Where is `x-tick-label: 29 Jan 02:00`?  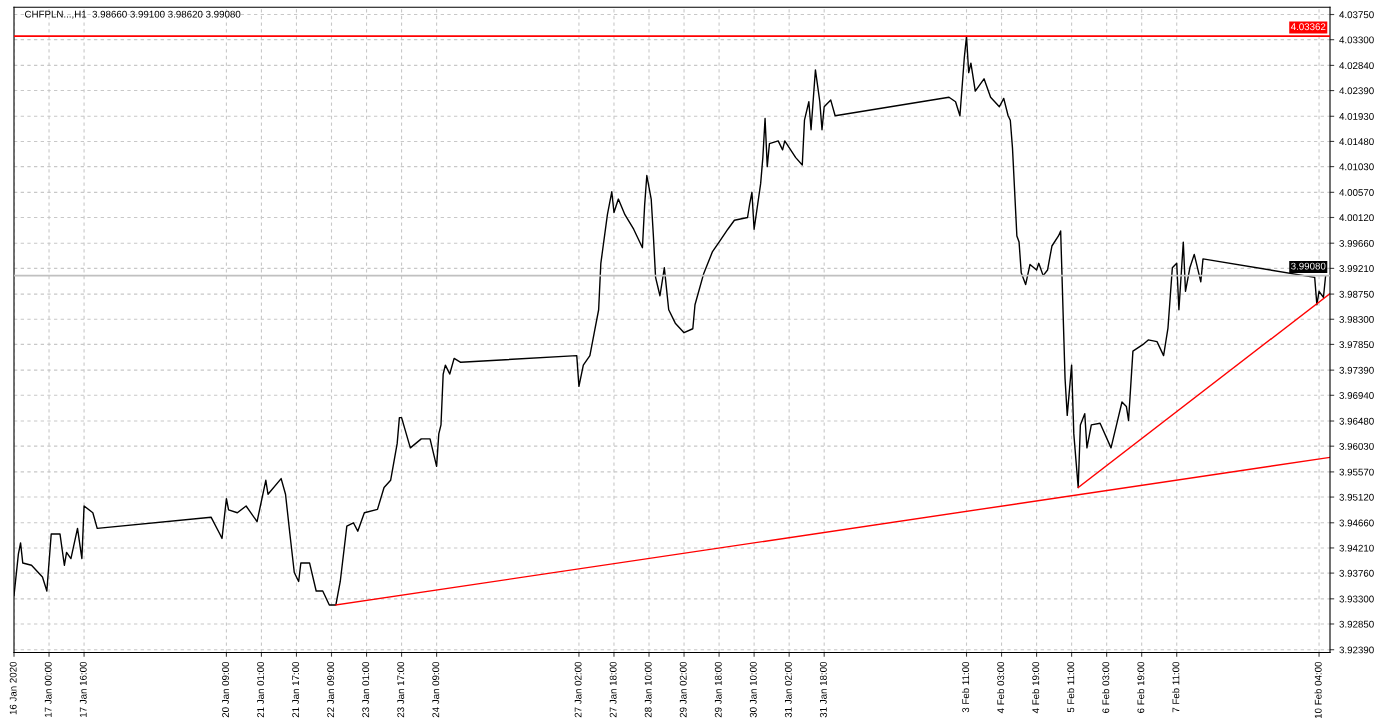 x-tick-label: 29 Jan 02:00 is located at coordinates (683, 689).